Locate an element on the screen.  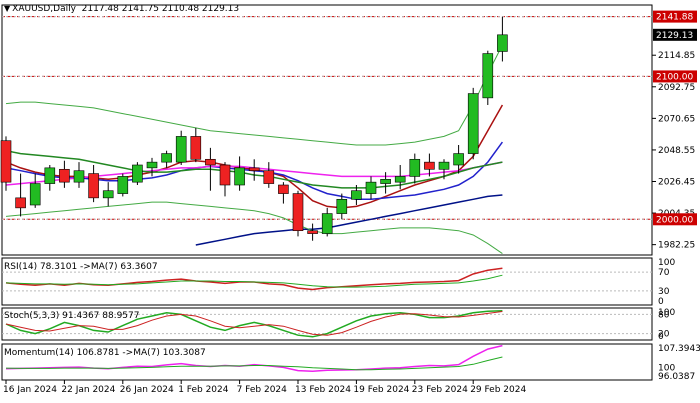
stoch-level-label: 100 is located at coordinates (666, 313).